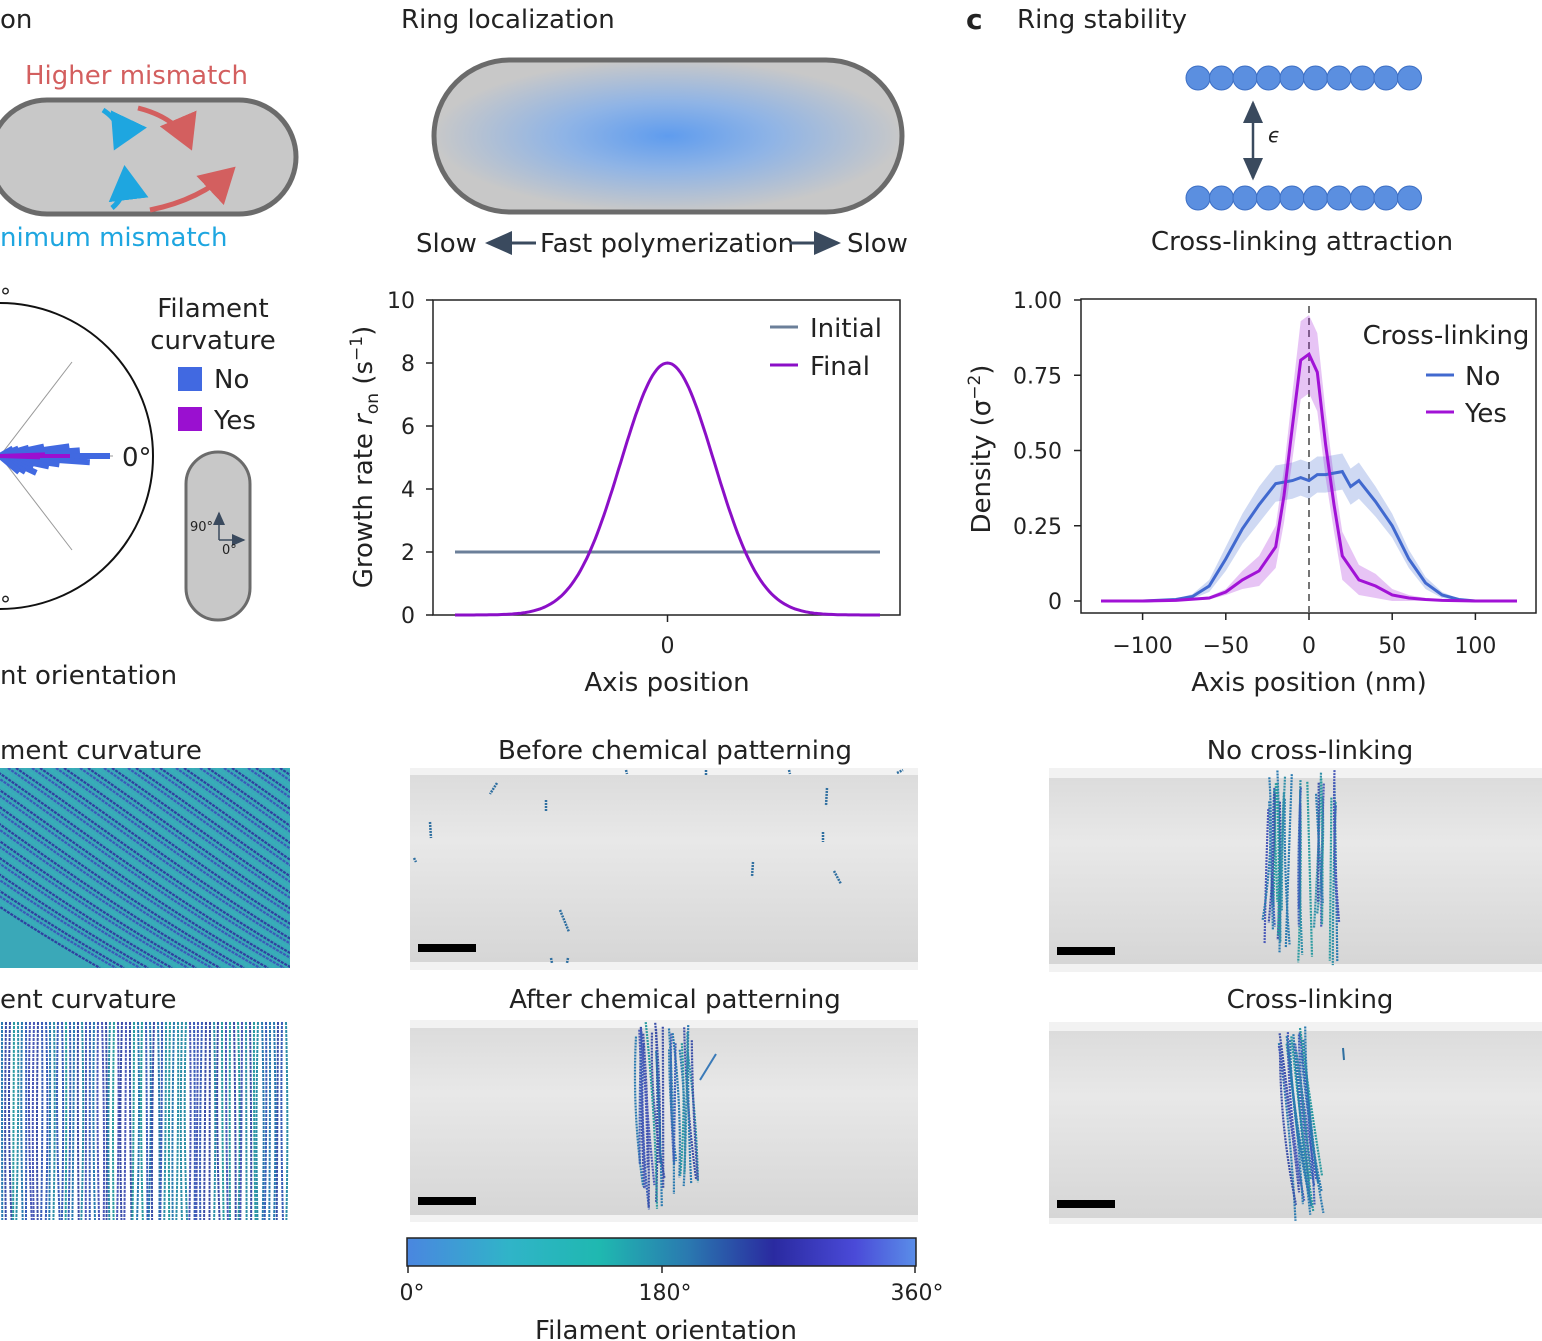  Describe the element at coordinates (668, 646) in the screenshot. I see `chart1-xtick-label: 0` at that location.